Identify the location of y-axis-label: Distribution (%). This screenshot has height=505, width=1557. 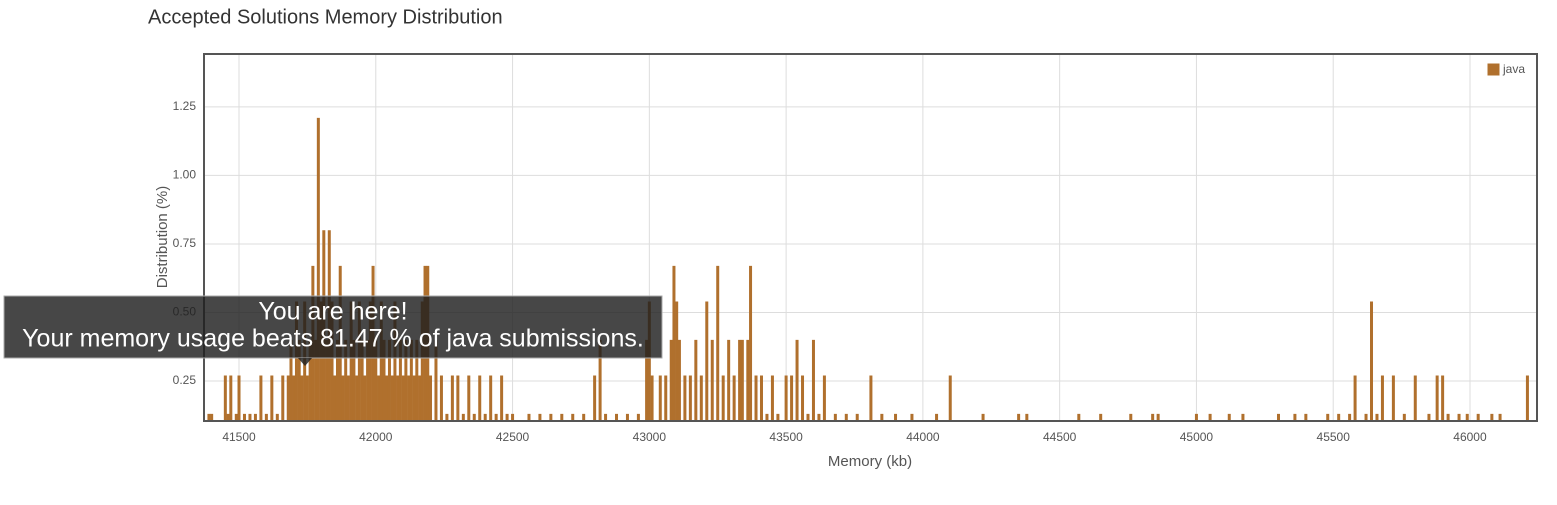
(162, 237).